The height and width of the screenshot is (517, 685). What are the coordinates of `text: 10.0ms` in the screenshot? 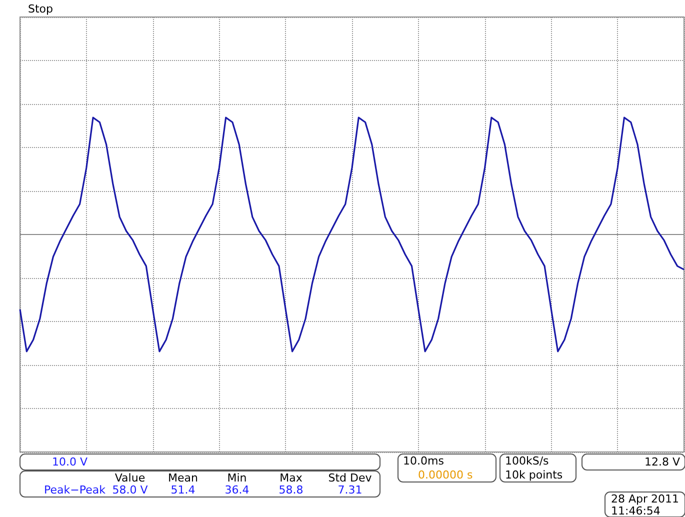 It's located at (423, 461).